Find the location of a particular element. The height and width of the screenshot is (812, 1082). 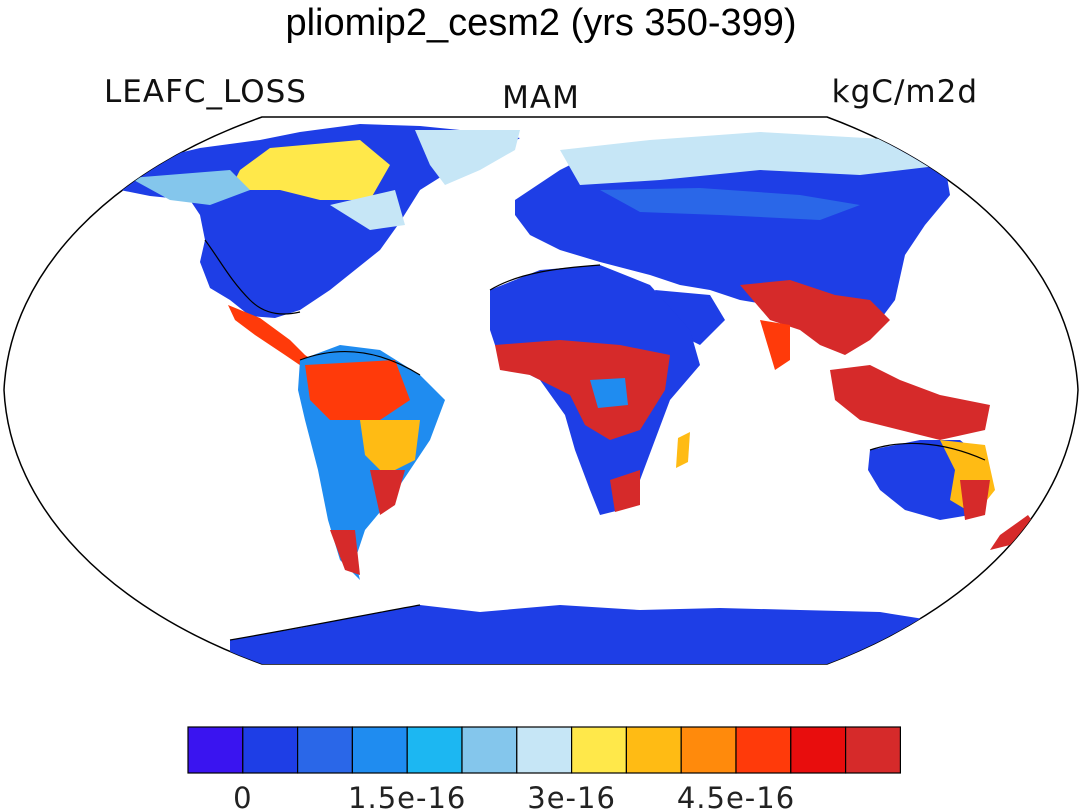

variable-label: LEAFC_LOSS is located at coordinates (205, 92).